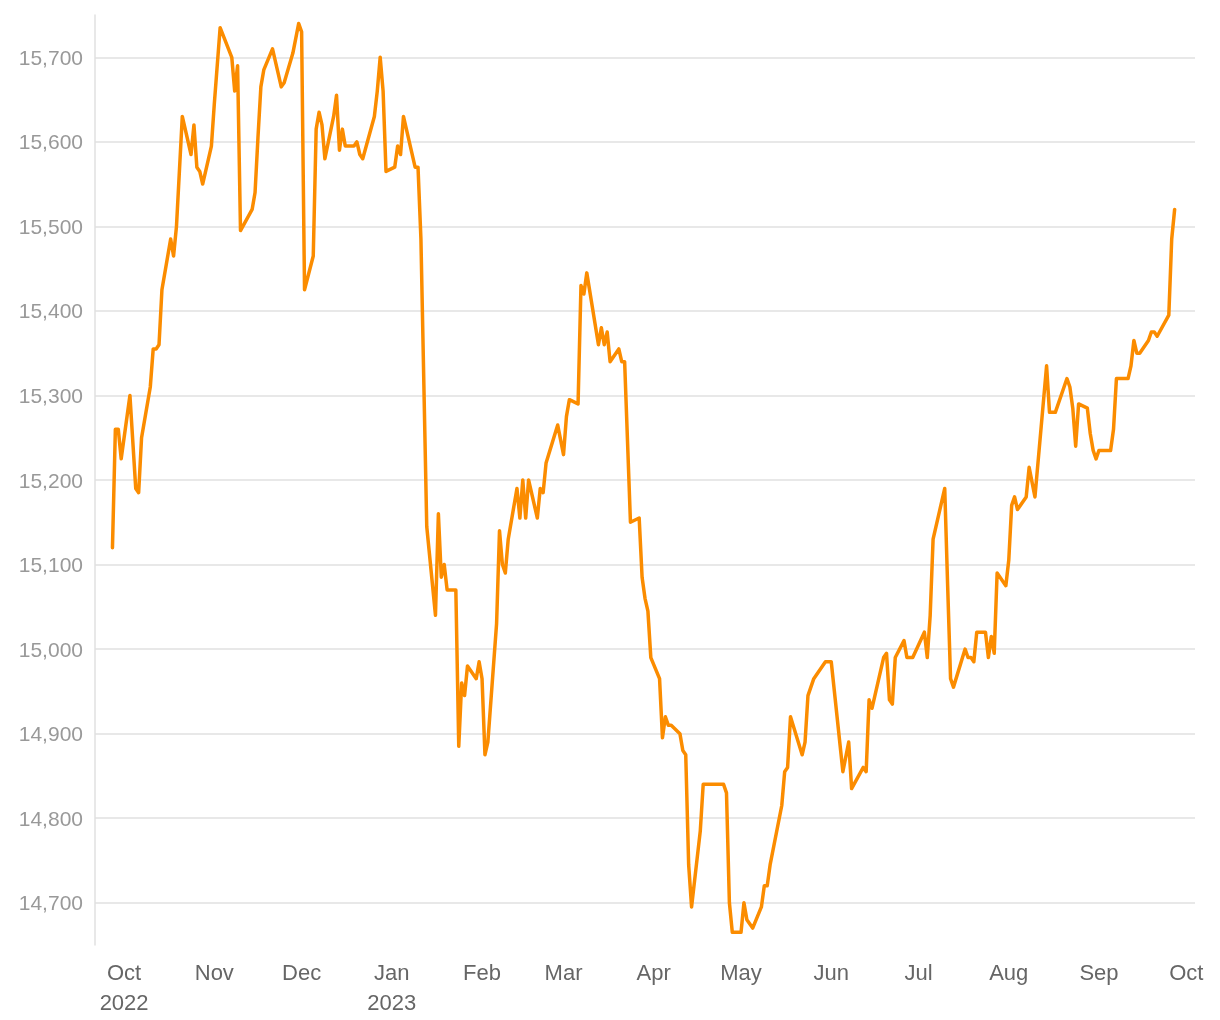 The height and width of the screenshot is (1020, 1220). What do you see at coordinates (831, 972) in the screenshot?
I see `x-tick-label: Jun` at bounding box center [831, 972].